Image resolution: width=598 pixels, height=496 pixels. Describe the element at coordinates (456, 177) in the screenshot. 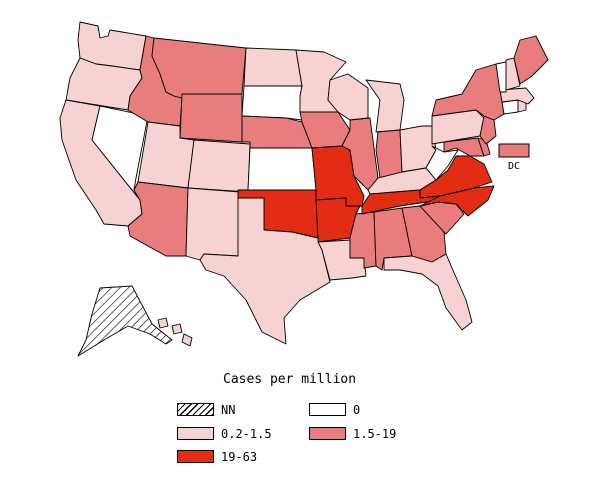

I see `state-va` at that location.